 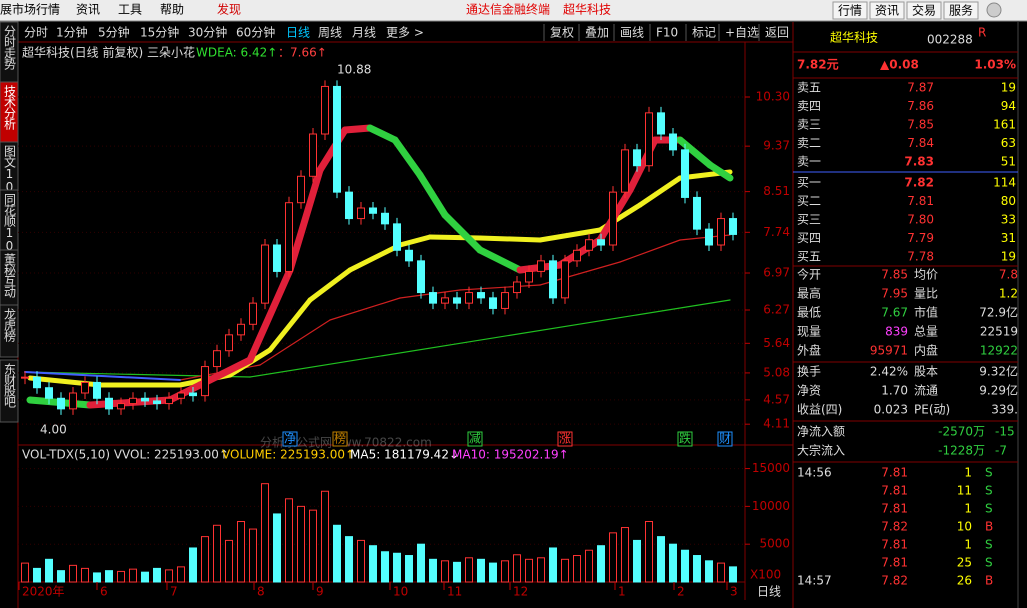 What do you see at coordinates (989, 509) in the screenshot?
I see `tick-side: S` at bounding box center [989, 509].